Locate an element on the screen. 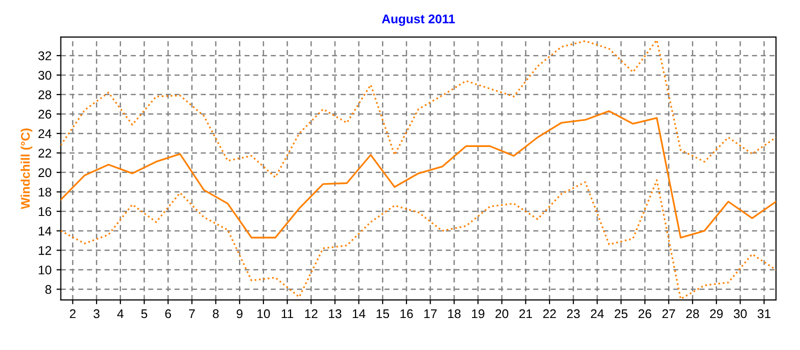 This screenshot has height=350, width=800. y-tick-label: 20 is located at coordinates (45, 173).